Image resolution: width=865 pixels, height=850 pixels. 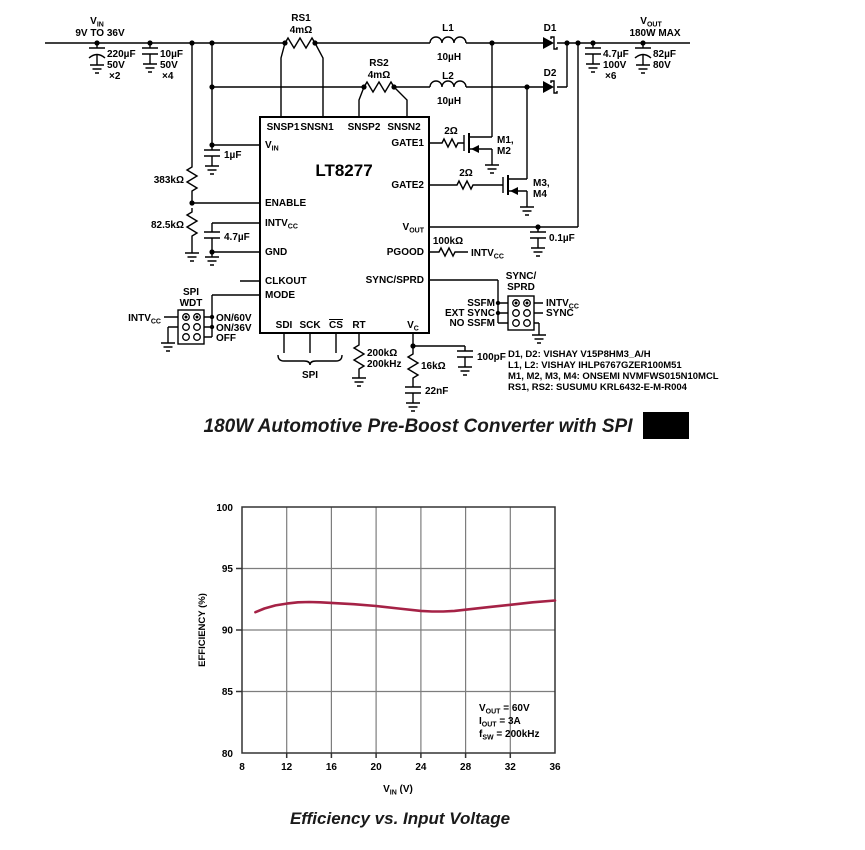 I want to click on svg-text: 1µF, so click(x=232, y=155).